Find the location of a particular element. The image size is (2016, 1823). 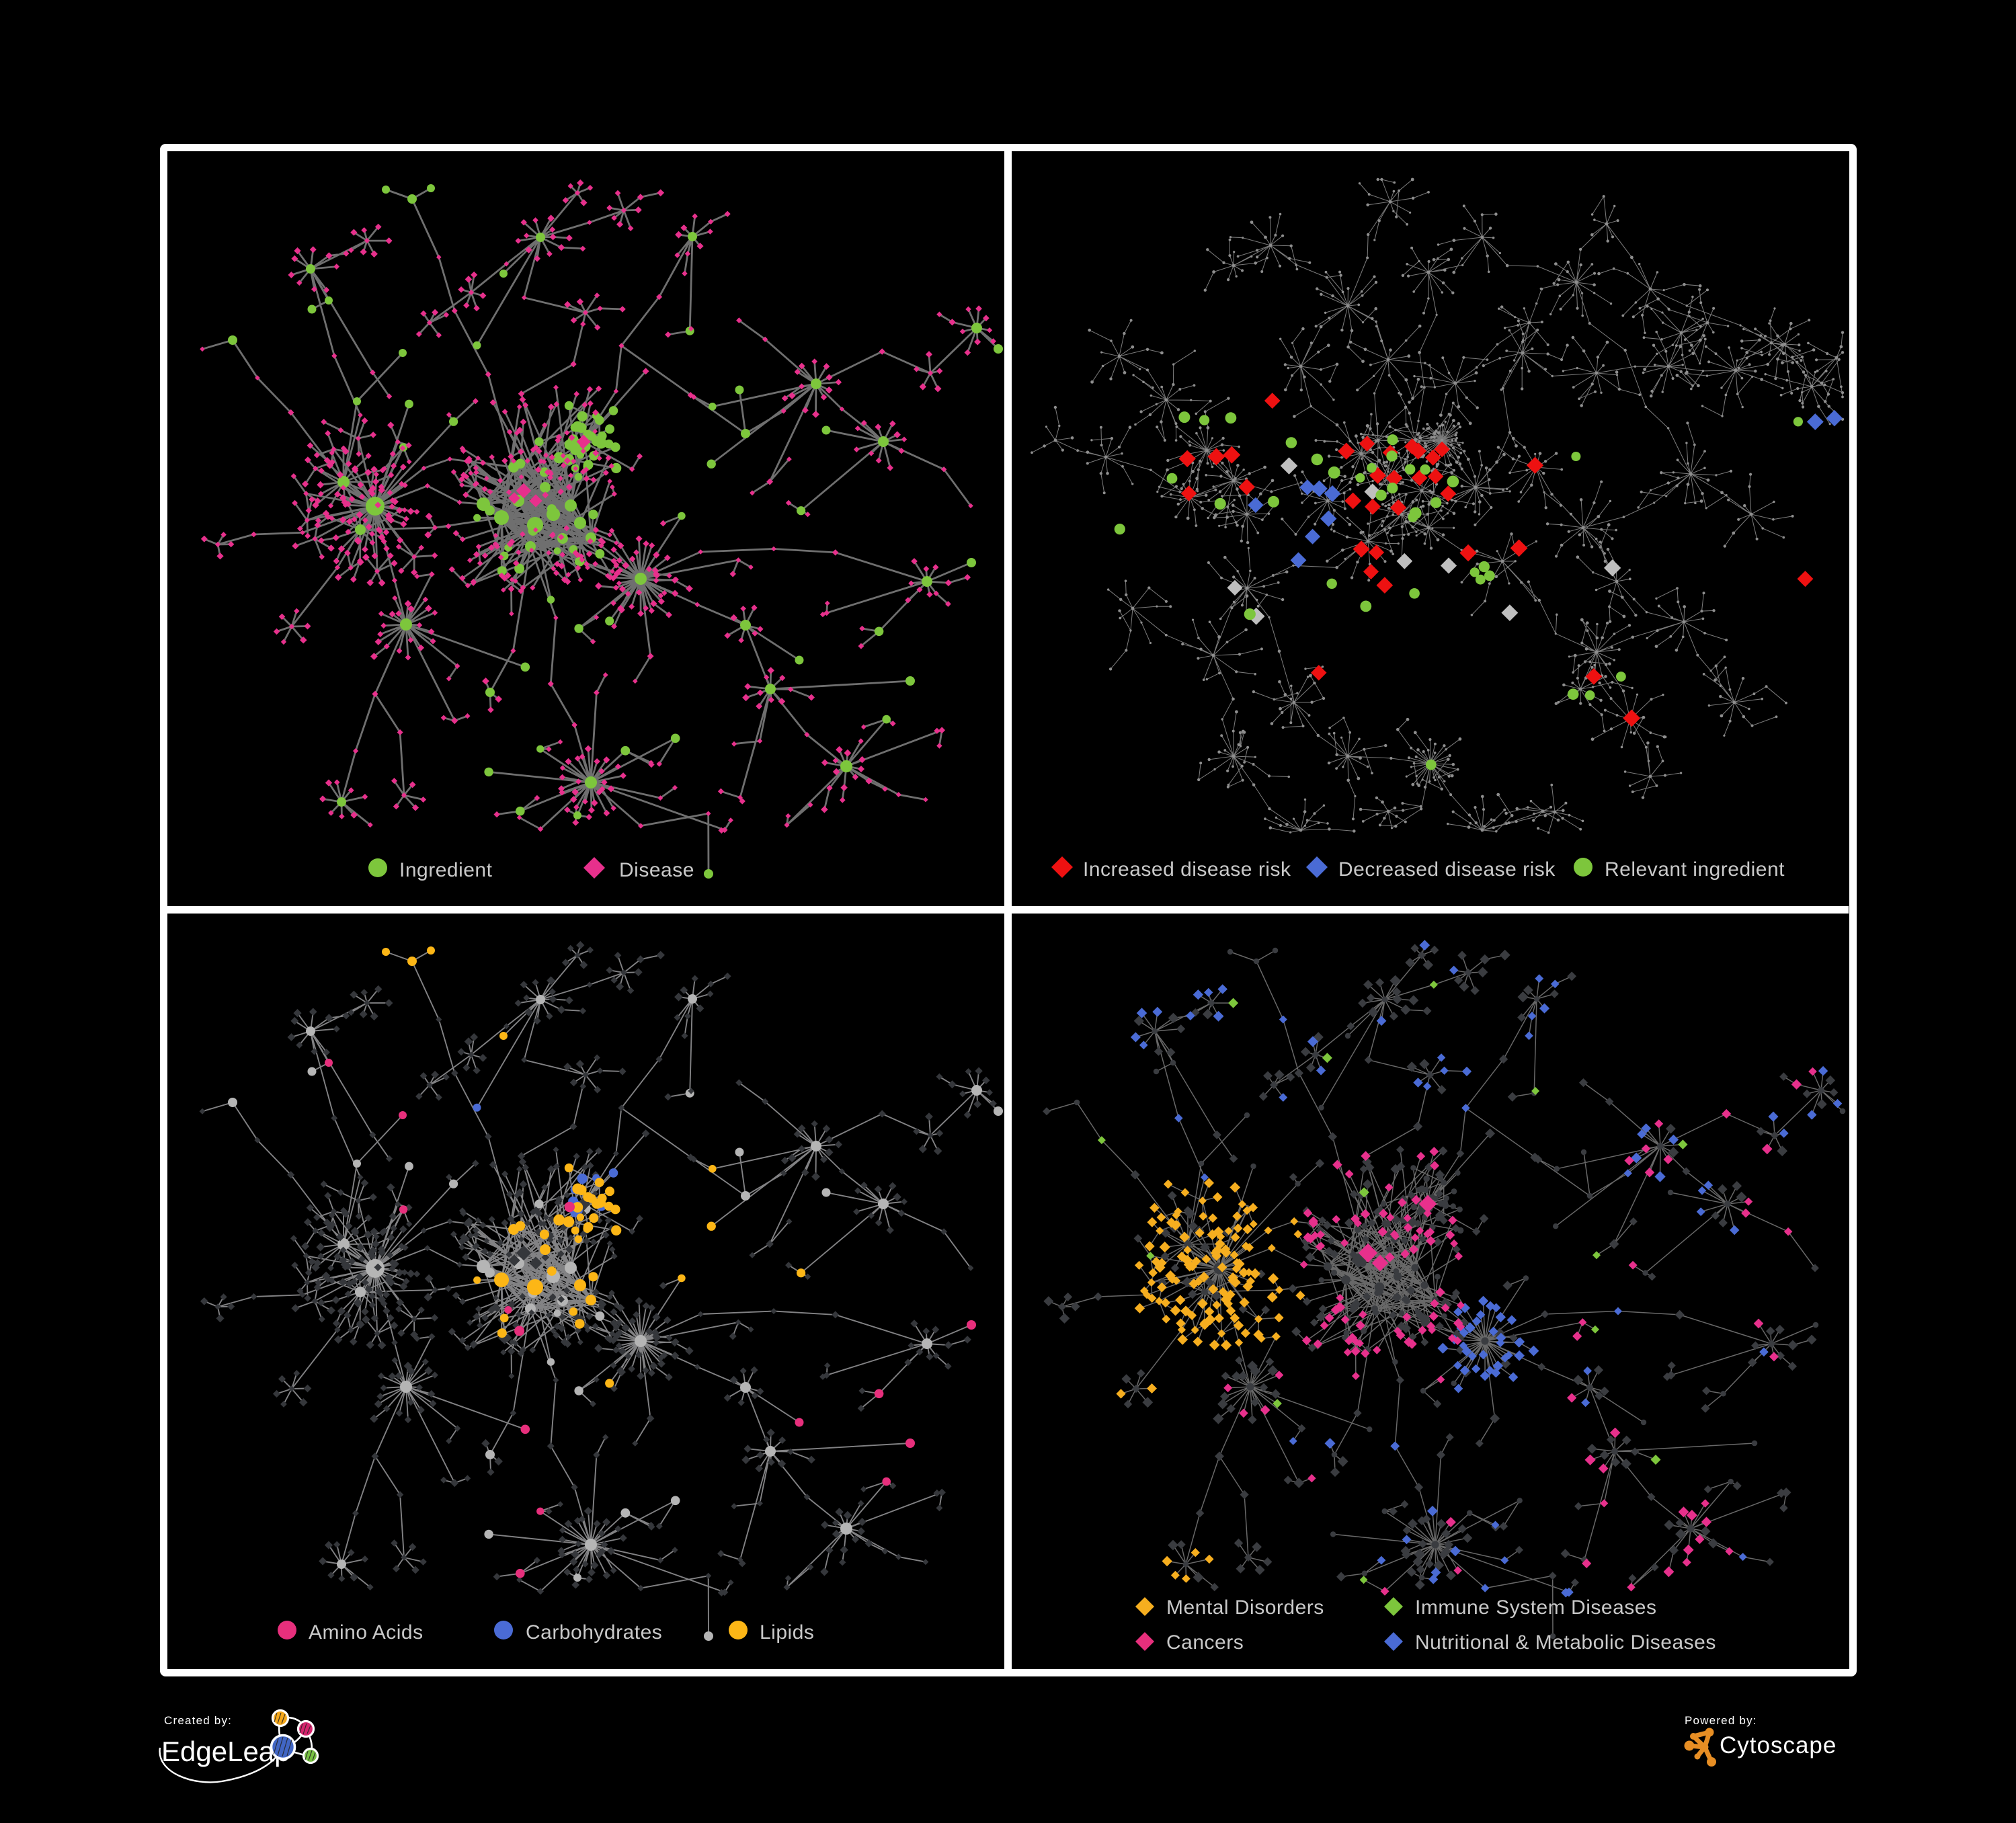

svg-text: Immune System Diseases is located at coordinates (1535, 1607).